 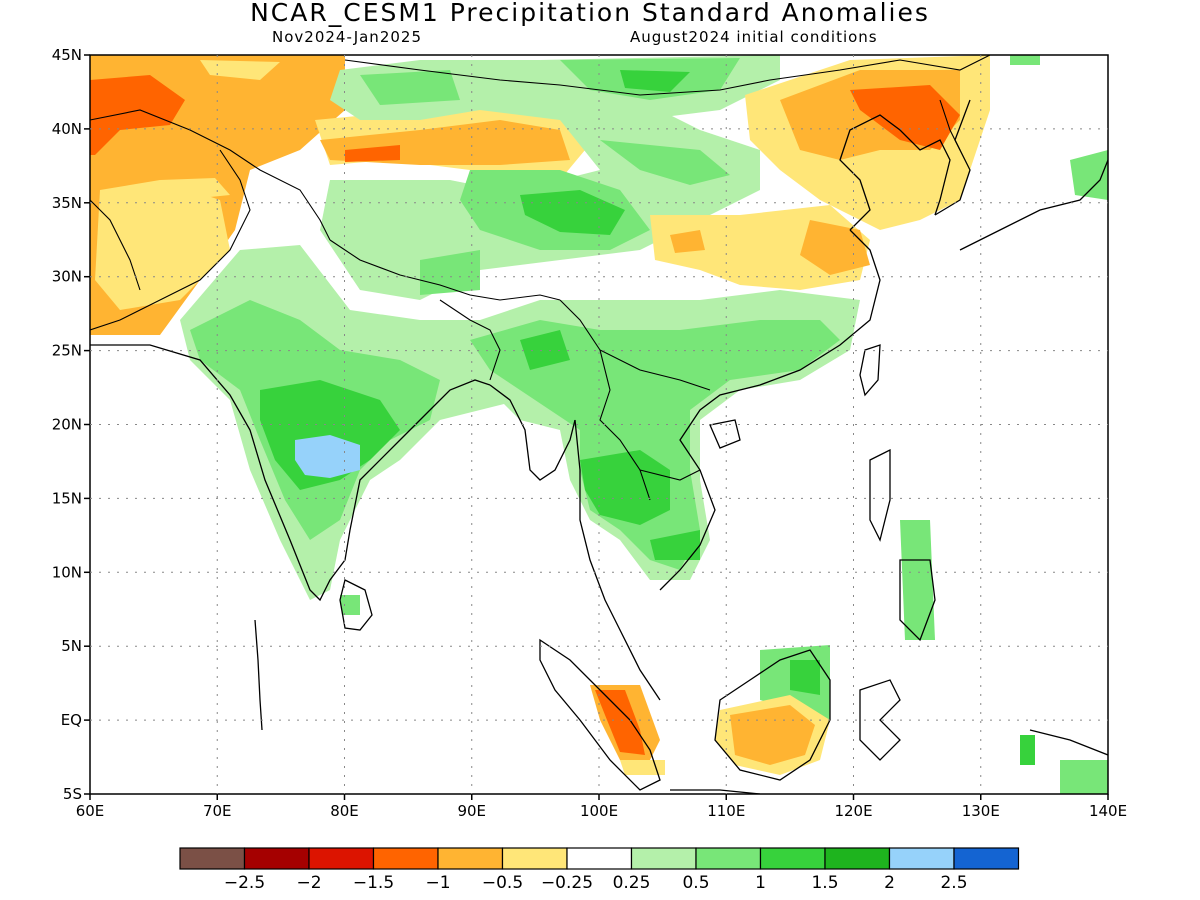 I want to click on lon-tick-label: 70E, so click(x=217, y=811).